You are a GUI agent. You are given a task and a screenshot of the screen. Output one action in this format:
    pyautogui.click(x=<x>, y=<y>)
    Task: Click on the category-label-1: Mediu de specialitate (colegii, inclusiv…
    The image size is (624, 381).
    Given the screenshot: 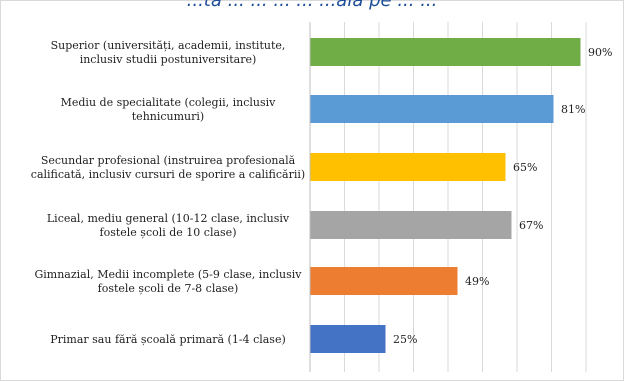 What is the action you would take?
    pyautogui.click(x=169, y=109)
    